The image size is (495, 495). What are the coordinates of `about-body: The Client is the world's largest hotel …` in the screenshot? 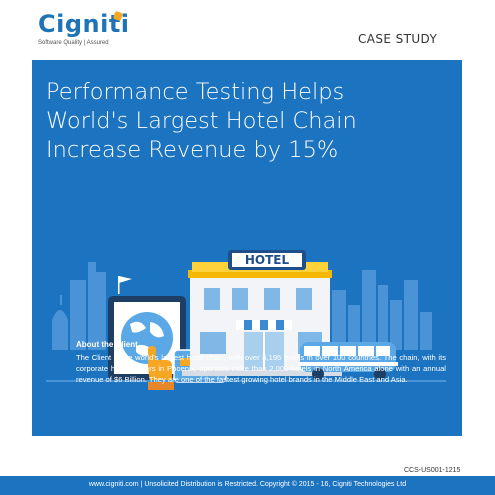 It's located at (261, 368).